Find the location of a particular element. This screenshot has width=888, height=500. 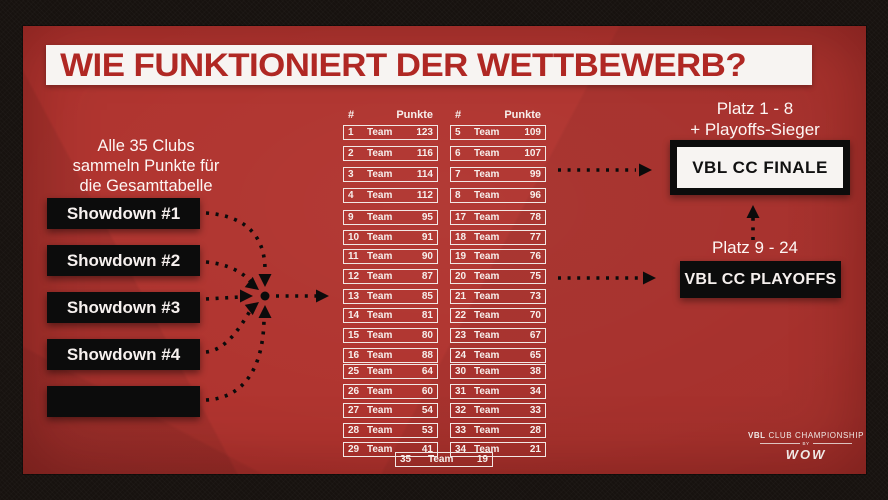

rank-cell: 15 is located at coordinates (354, 336).